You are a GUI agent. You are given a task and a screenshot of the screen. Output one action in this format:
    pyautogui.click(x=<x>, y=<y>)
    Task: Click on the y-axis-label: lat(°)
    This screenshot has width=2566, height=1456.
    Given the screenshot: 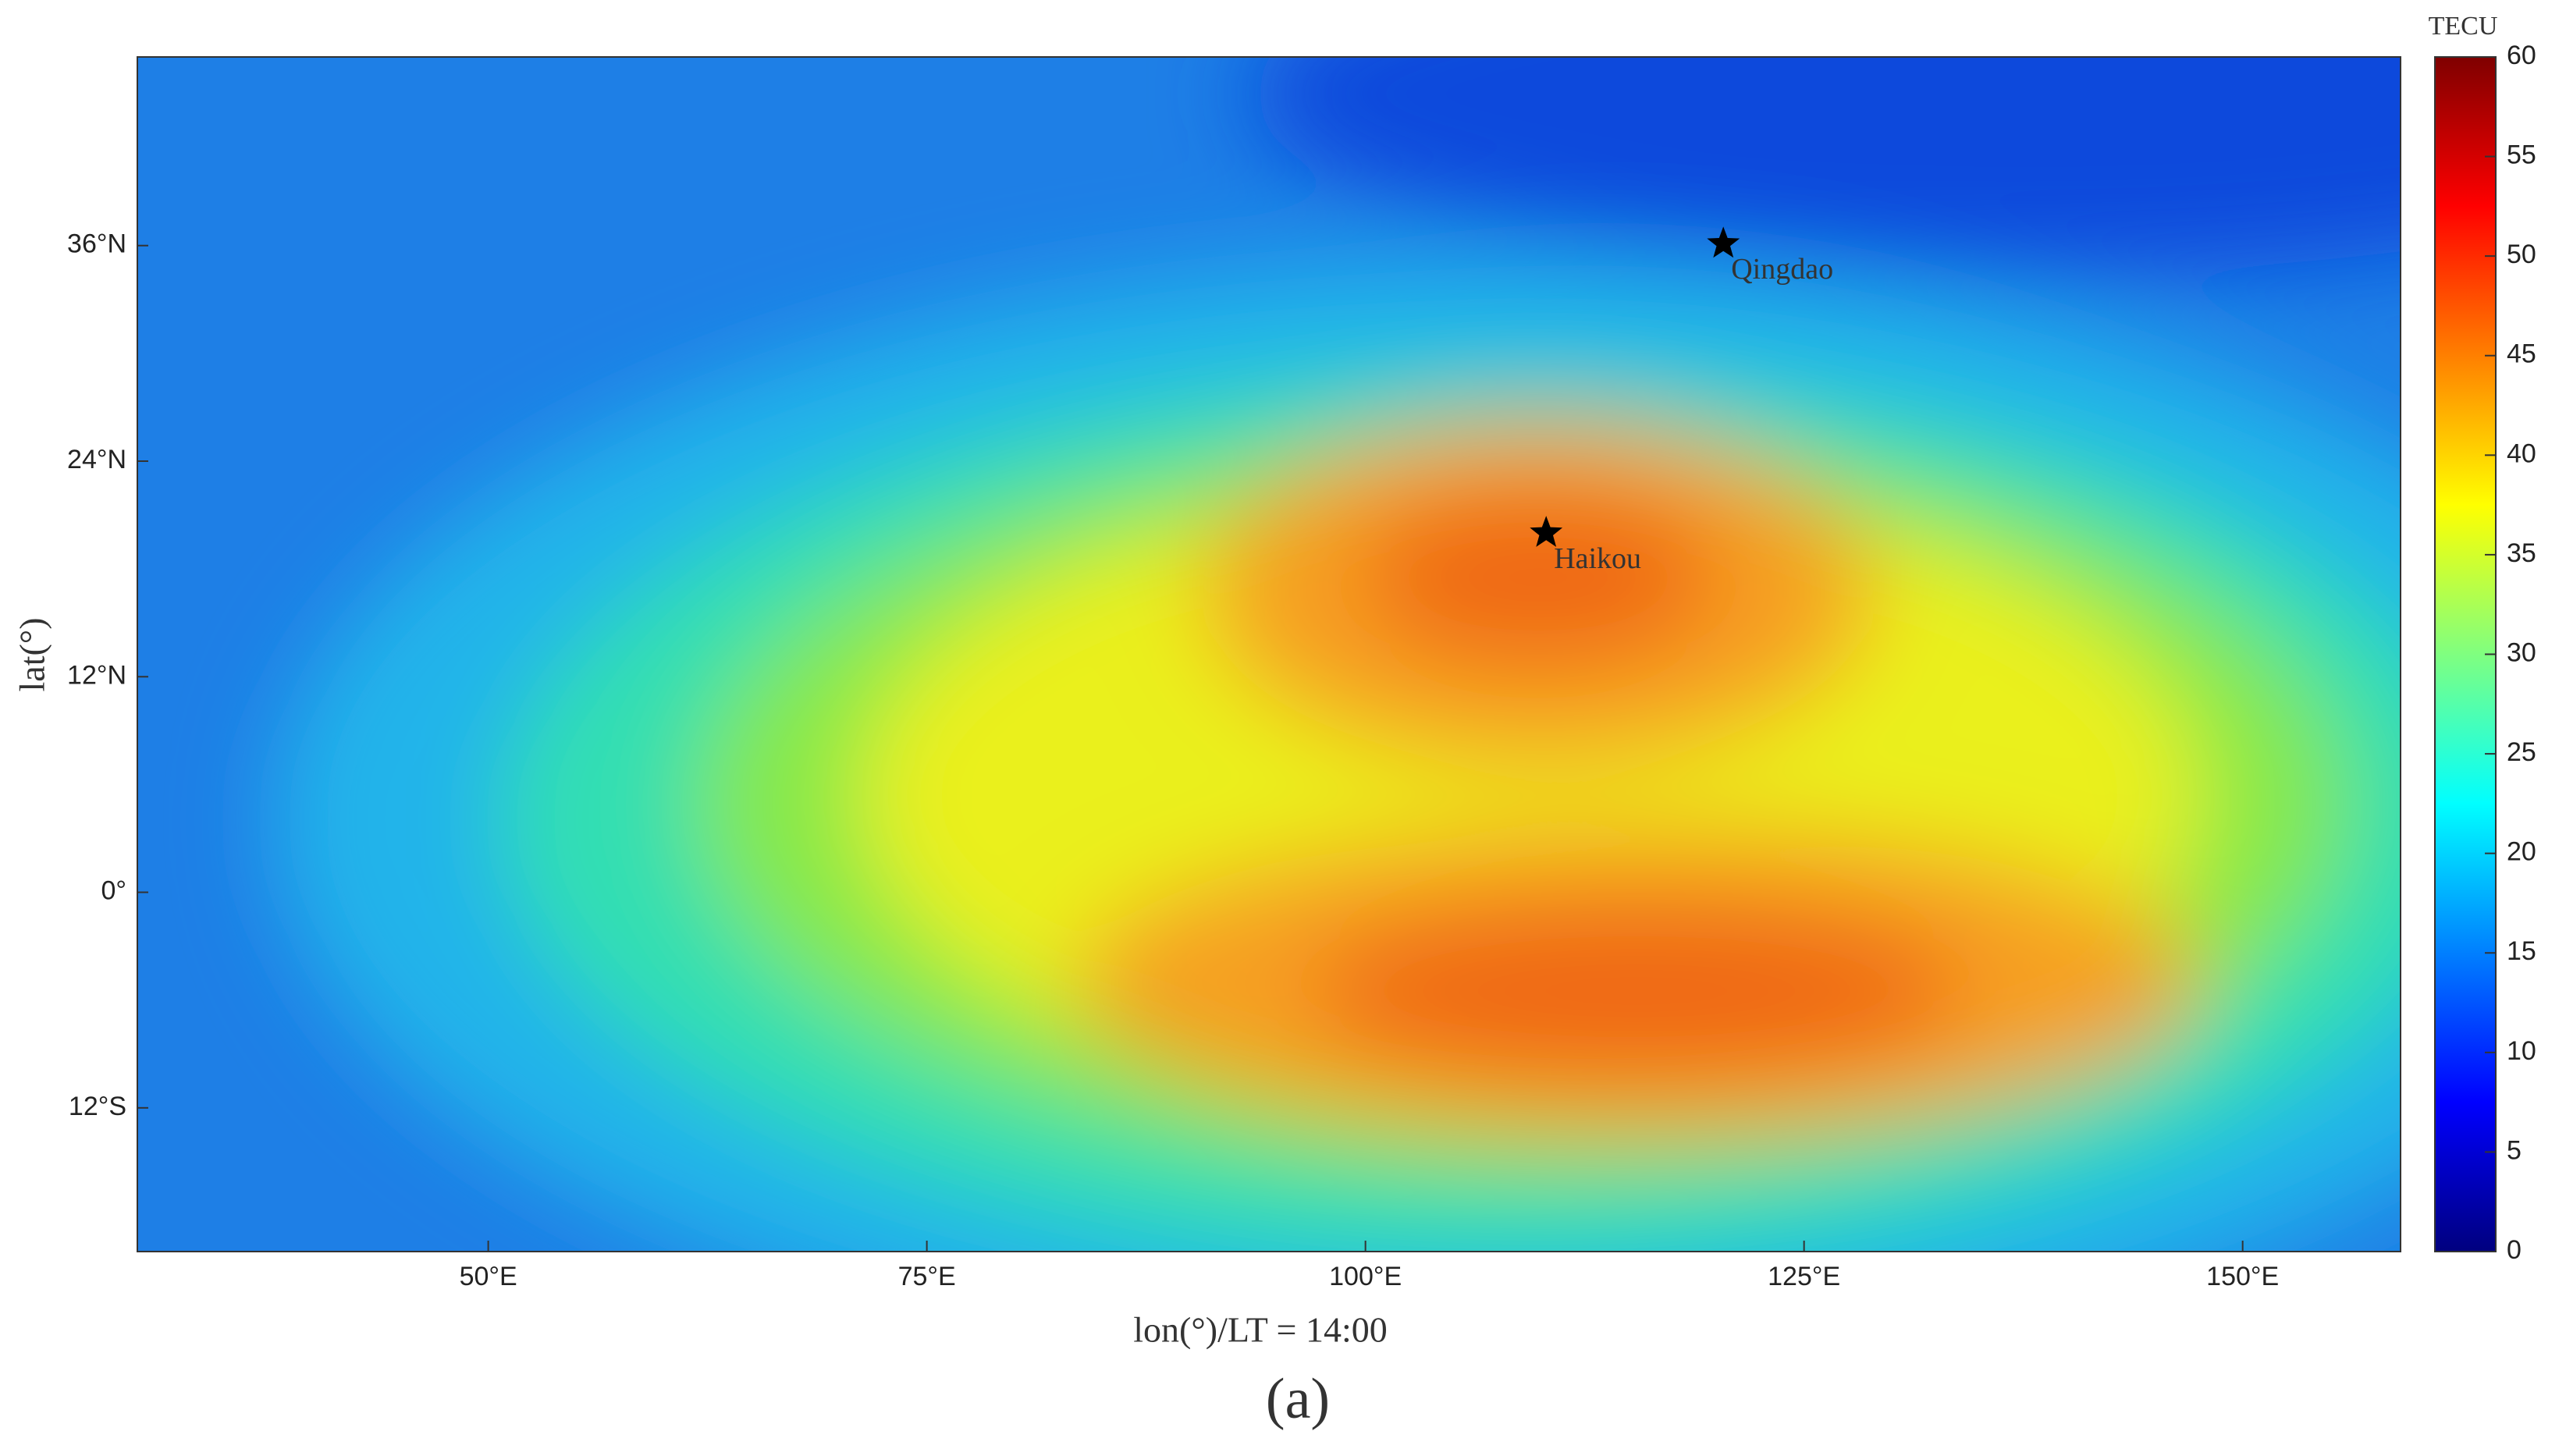 What is the action you would take?
    pyautogui.click(x=32, y=654)
    